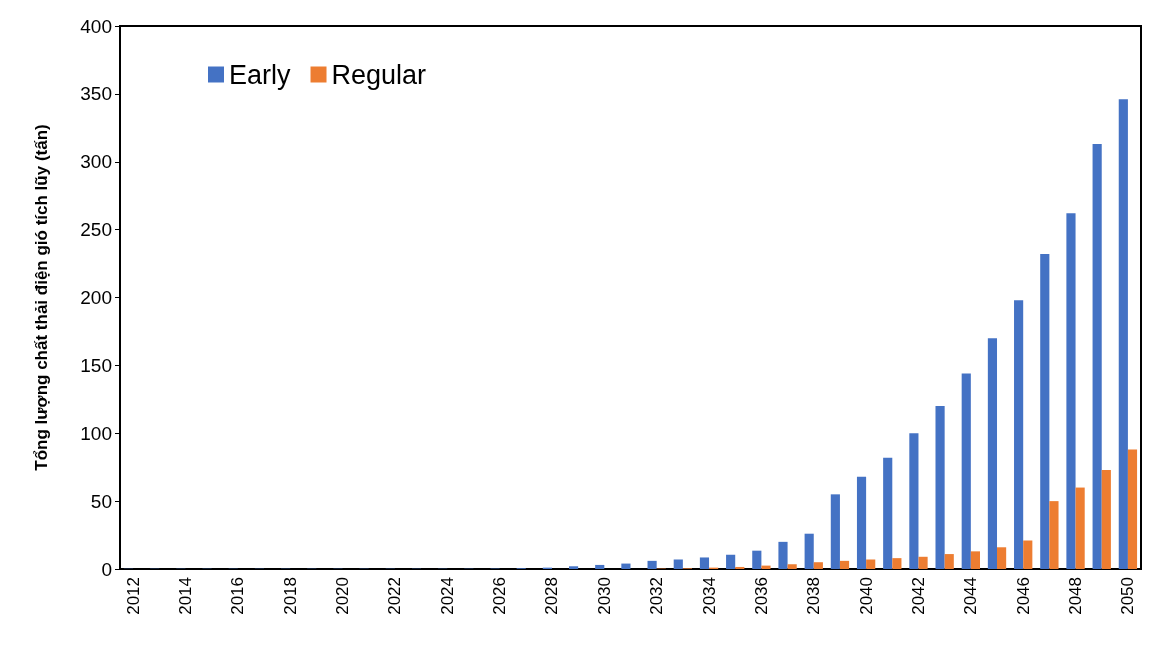 The width and height of the screenshot is (1155, 655). What do you see at coordinates (866, 596) in the screenshot?
I see `x-tick-label: 2040` at bounding box center [866, 596].